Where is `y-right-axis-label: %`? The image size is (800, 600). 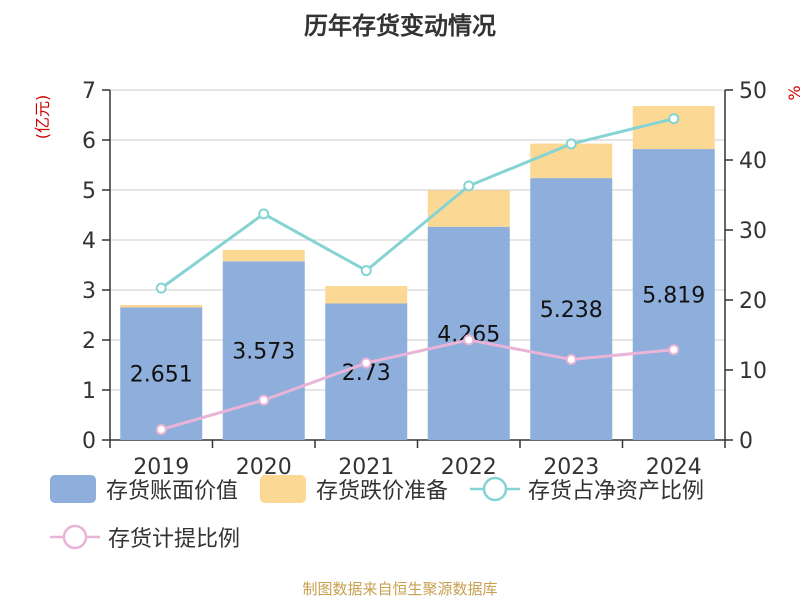
y-right-axis-label: % is located at coordinates (792, 92).